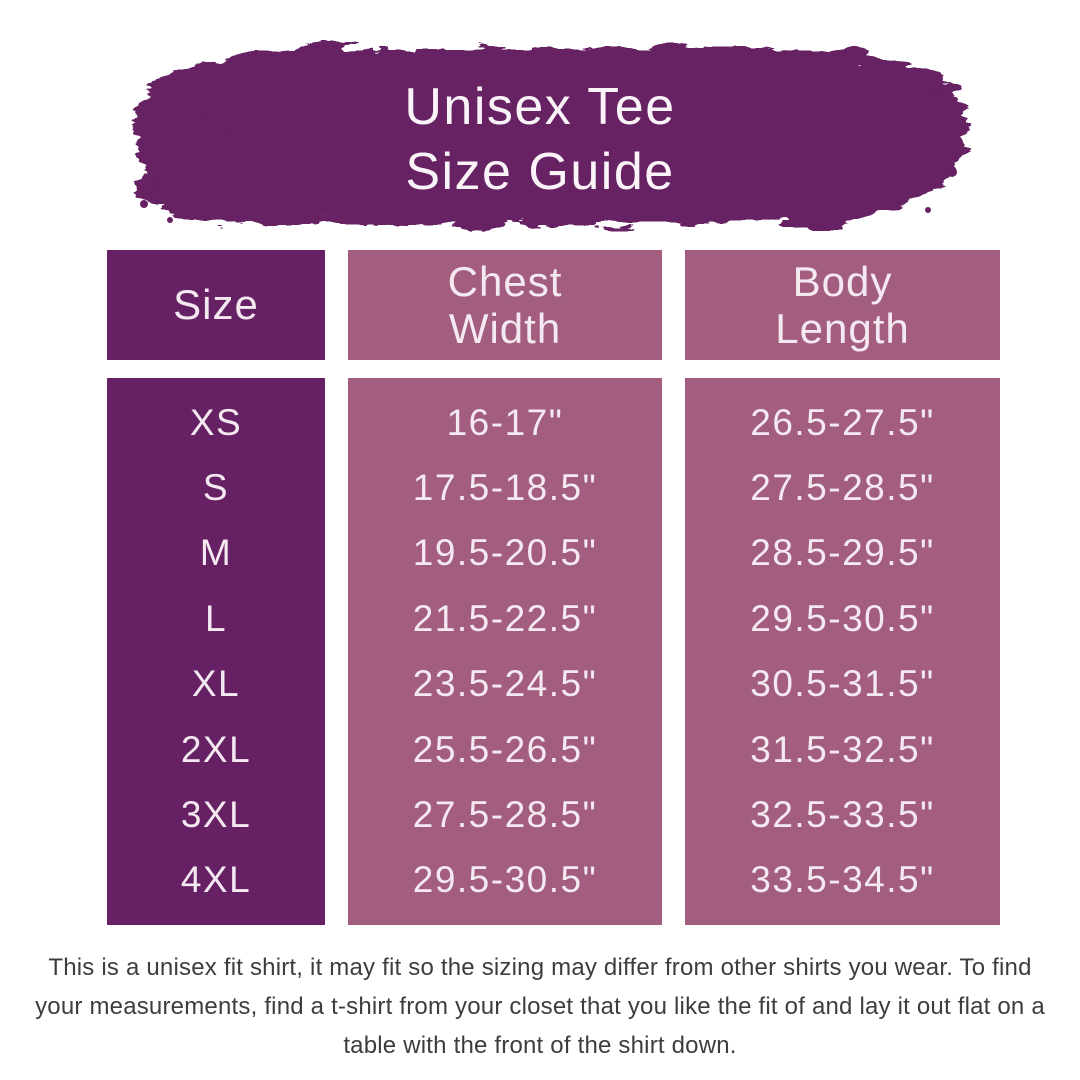 Image resolution: width=1080 pixels, height=1080 pixels. I want to click on chest-width-cell: 19.5-20.5", so click(505, 553).